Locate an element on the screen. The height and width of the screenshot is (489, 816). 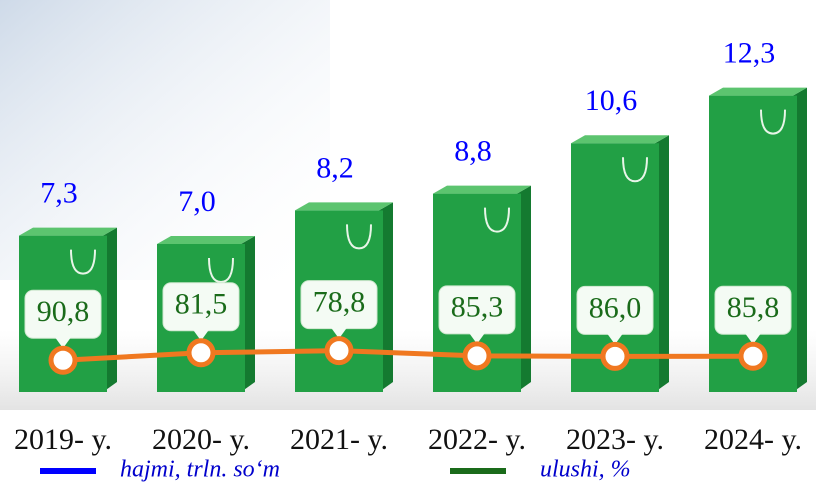
line-value-label: 86,0 is located at coordinates (615, 307).